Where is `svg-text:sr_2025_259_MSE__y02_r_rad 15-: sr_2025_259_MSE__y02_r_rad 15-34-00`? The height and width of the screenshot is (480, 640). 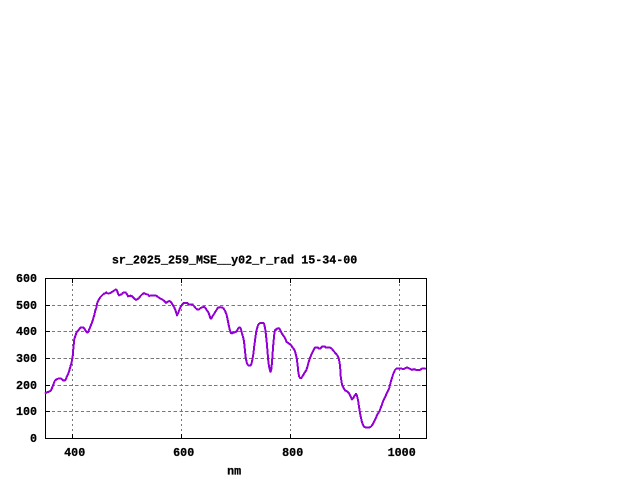
svg-text:sr_2025_259_MSE__y02_r_rad 15-: sr_2025_259_MSE__y02_r_rad 15-34-00 is located at coordinates (234, 260).